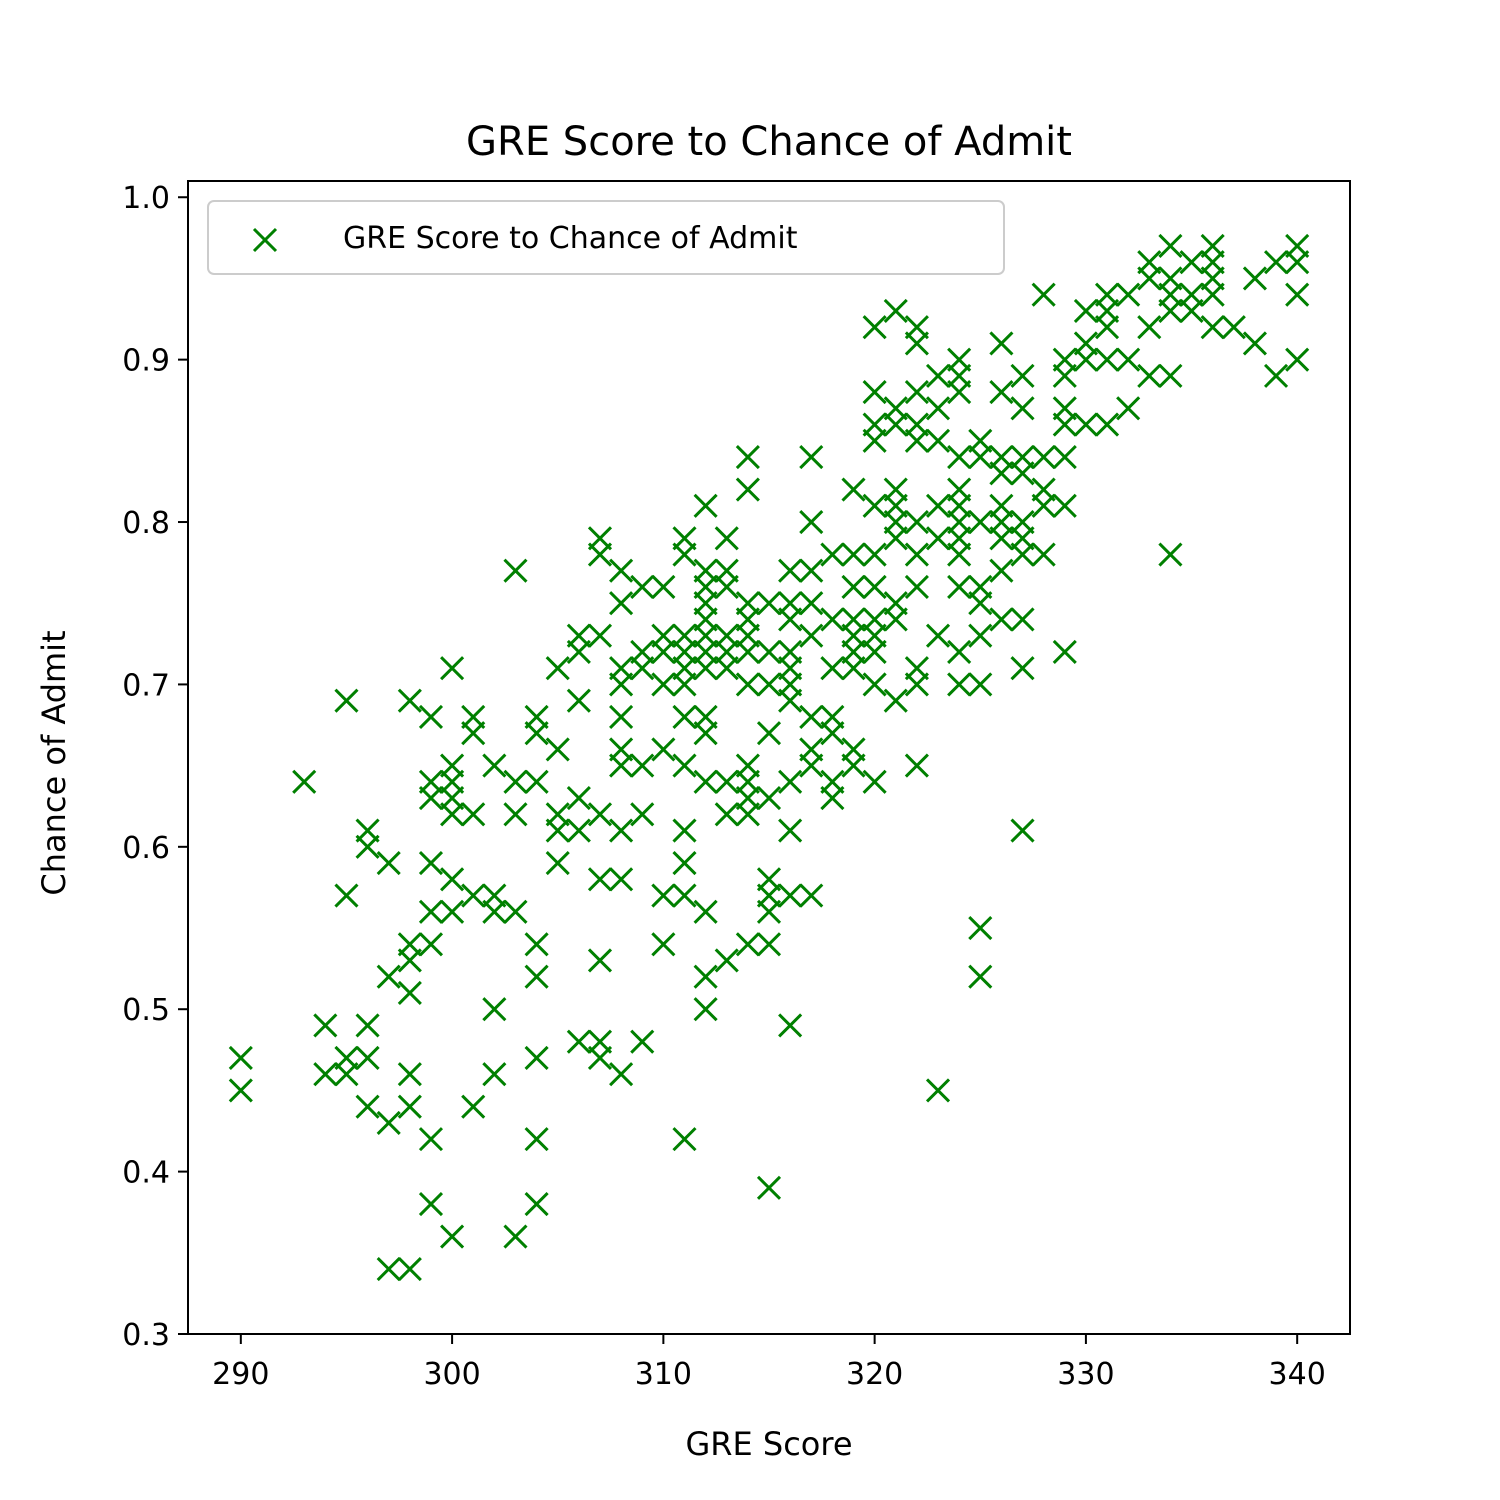 This screenshot has width=1500, height=1500. Describe the element at coordinates (240, 1374) in the screenshot. I see `x-tick-label: 290` at that location.